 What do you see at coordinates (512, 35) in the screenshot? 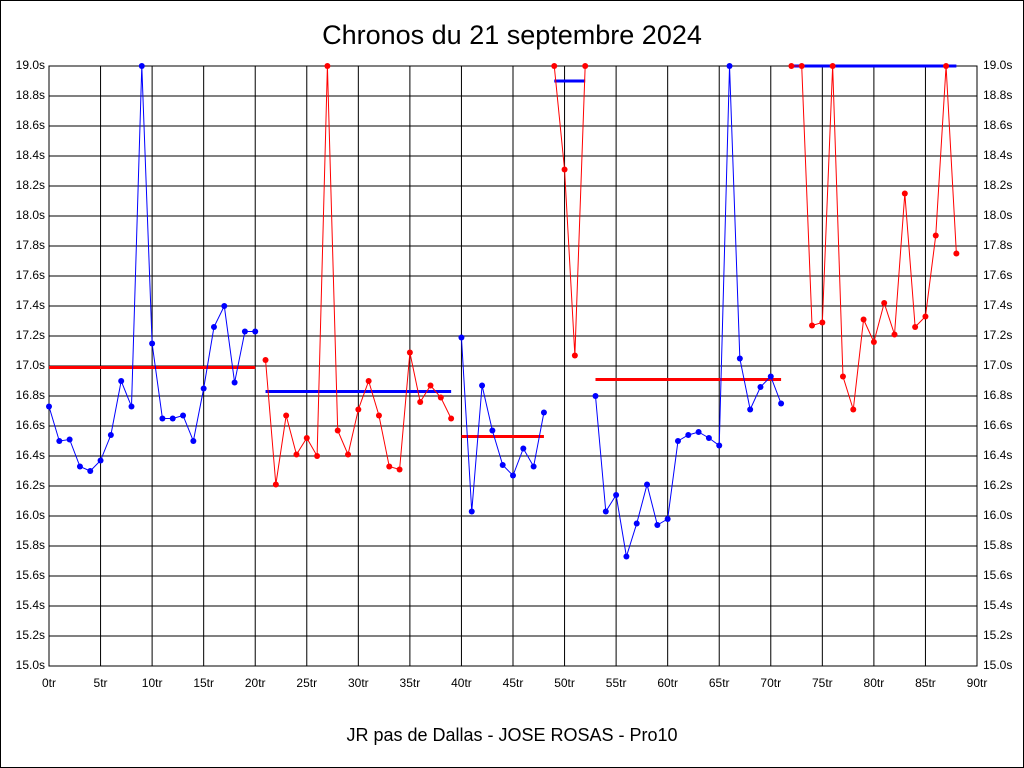
I see `chart-title: Chronos du 21 septembre 2024` at bounding box center [512, 35].